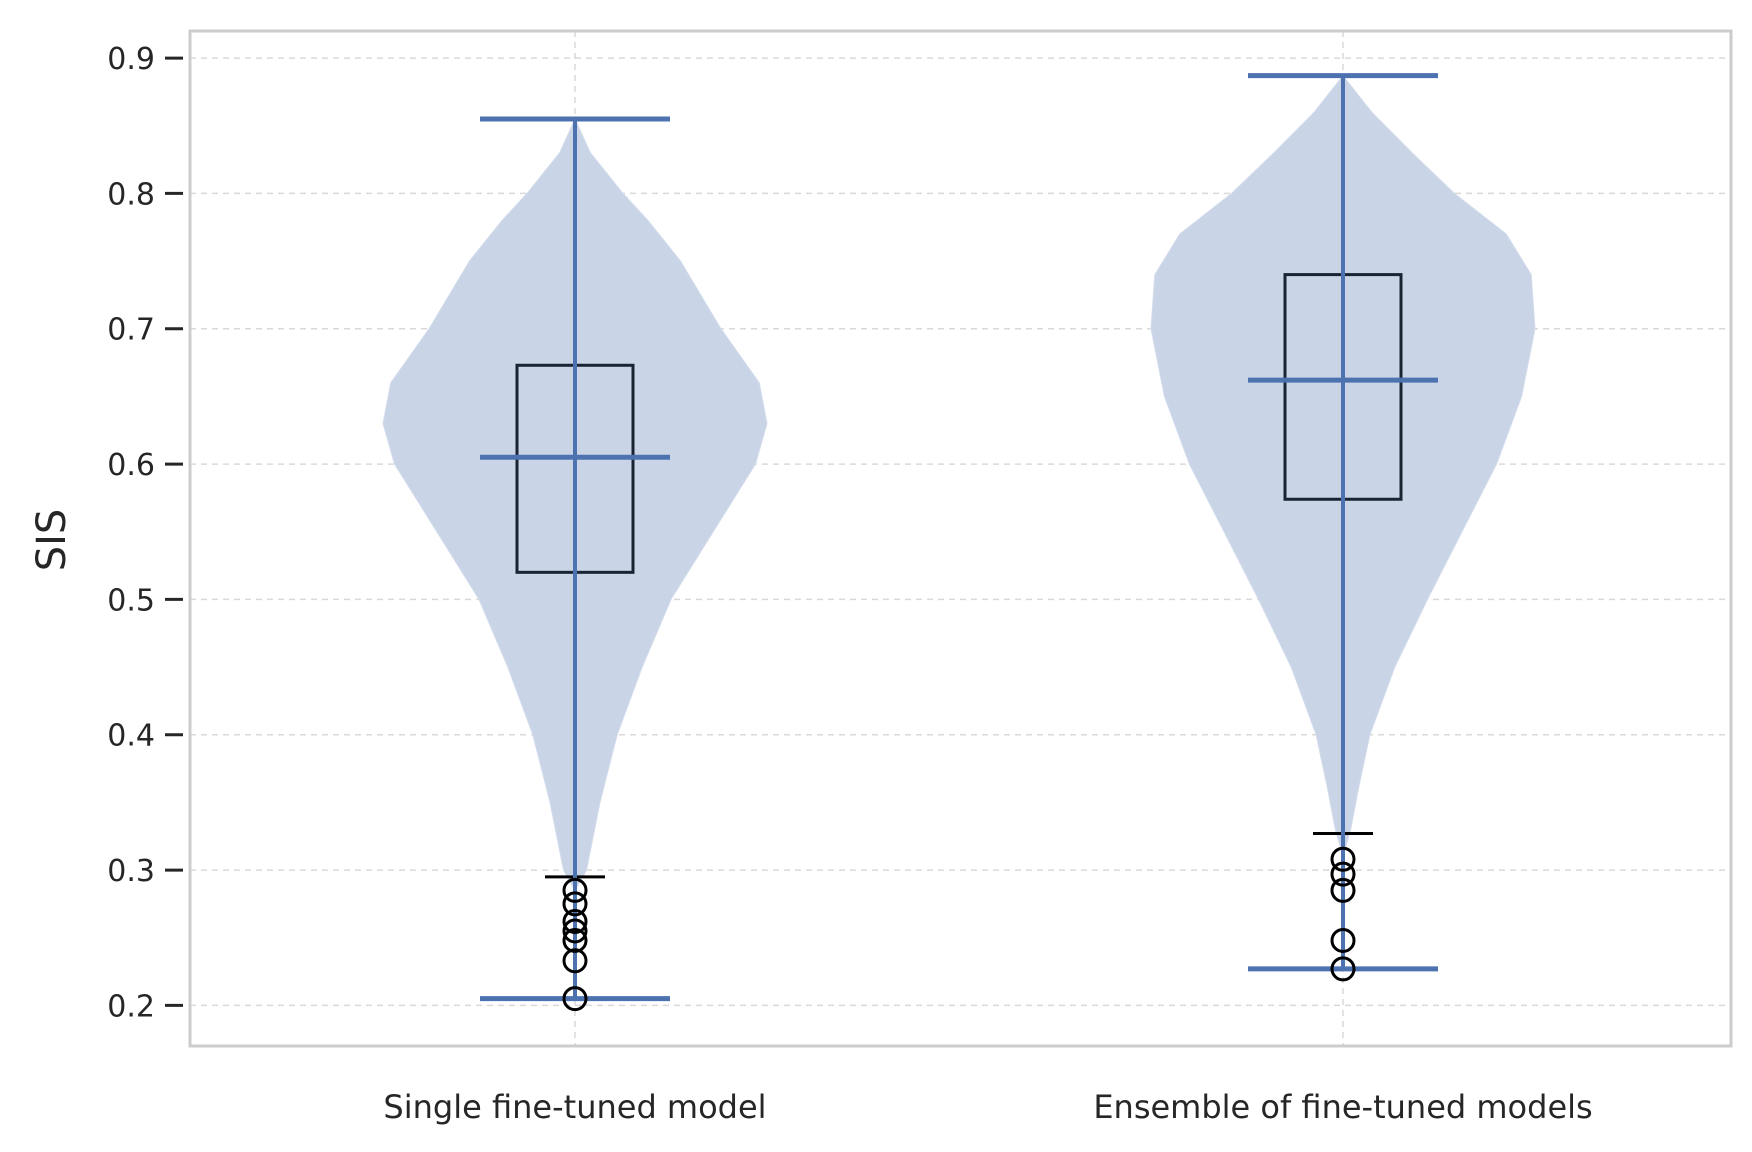 The width and height of the screenshot is (1752, 1152). What do you see at coordinates (574, 1107) in the screenshot?
I see `x-category-label: Single fine-tuned model` at bounding box center [574, 1107].